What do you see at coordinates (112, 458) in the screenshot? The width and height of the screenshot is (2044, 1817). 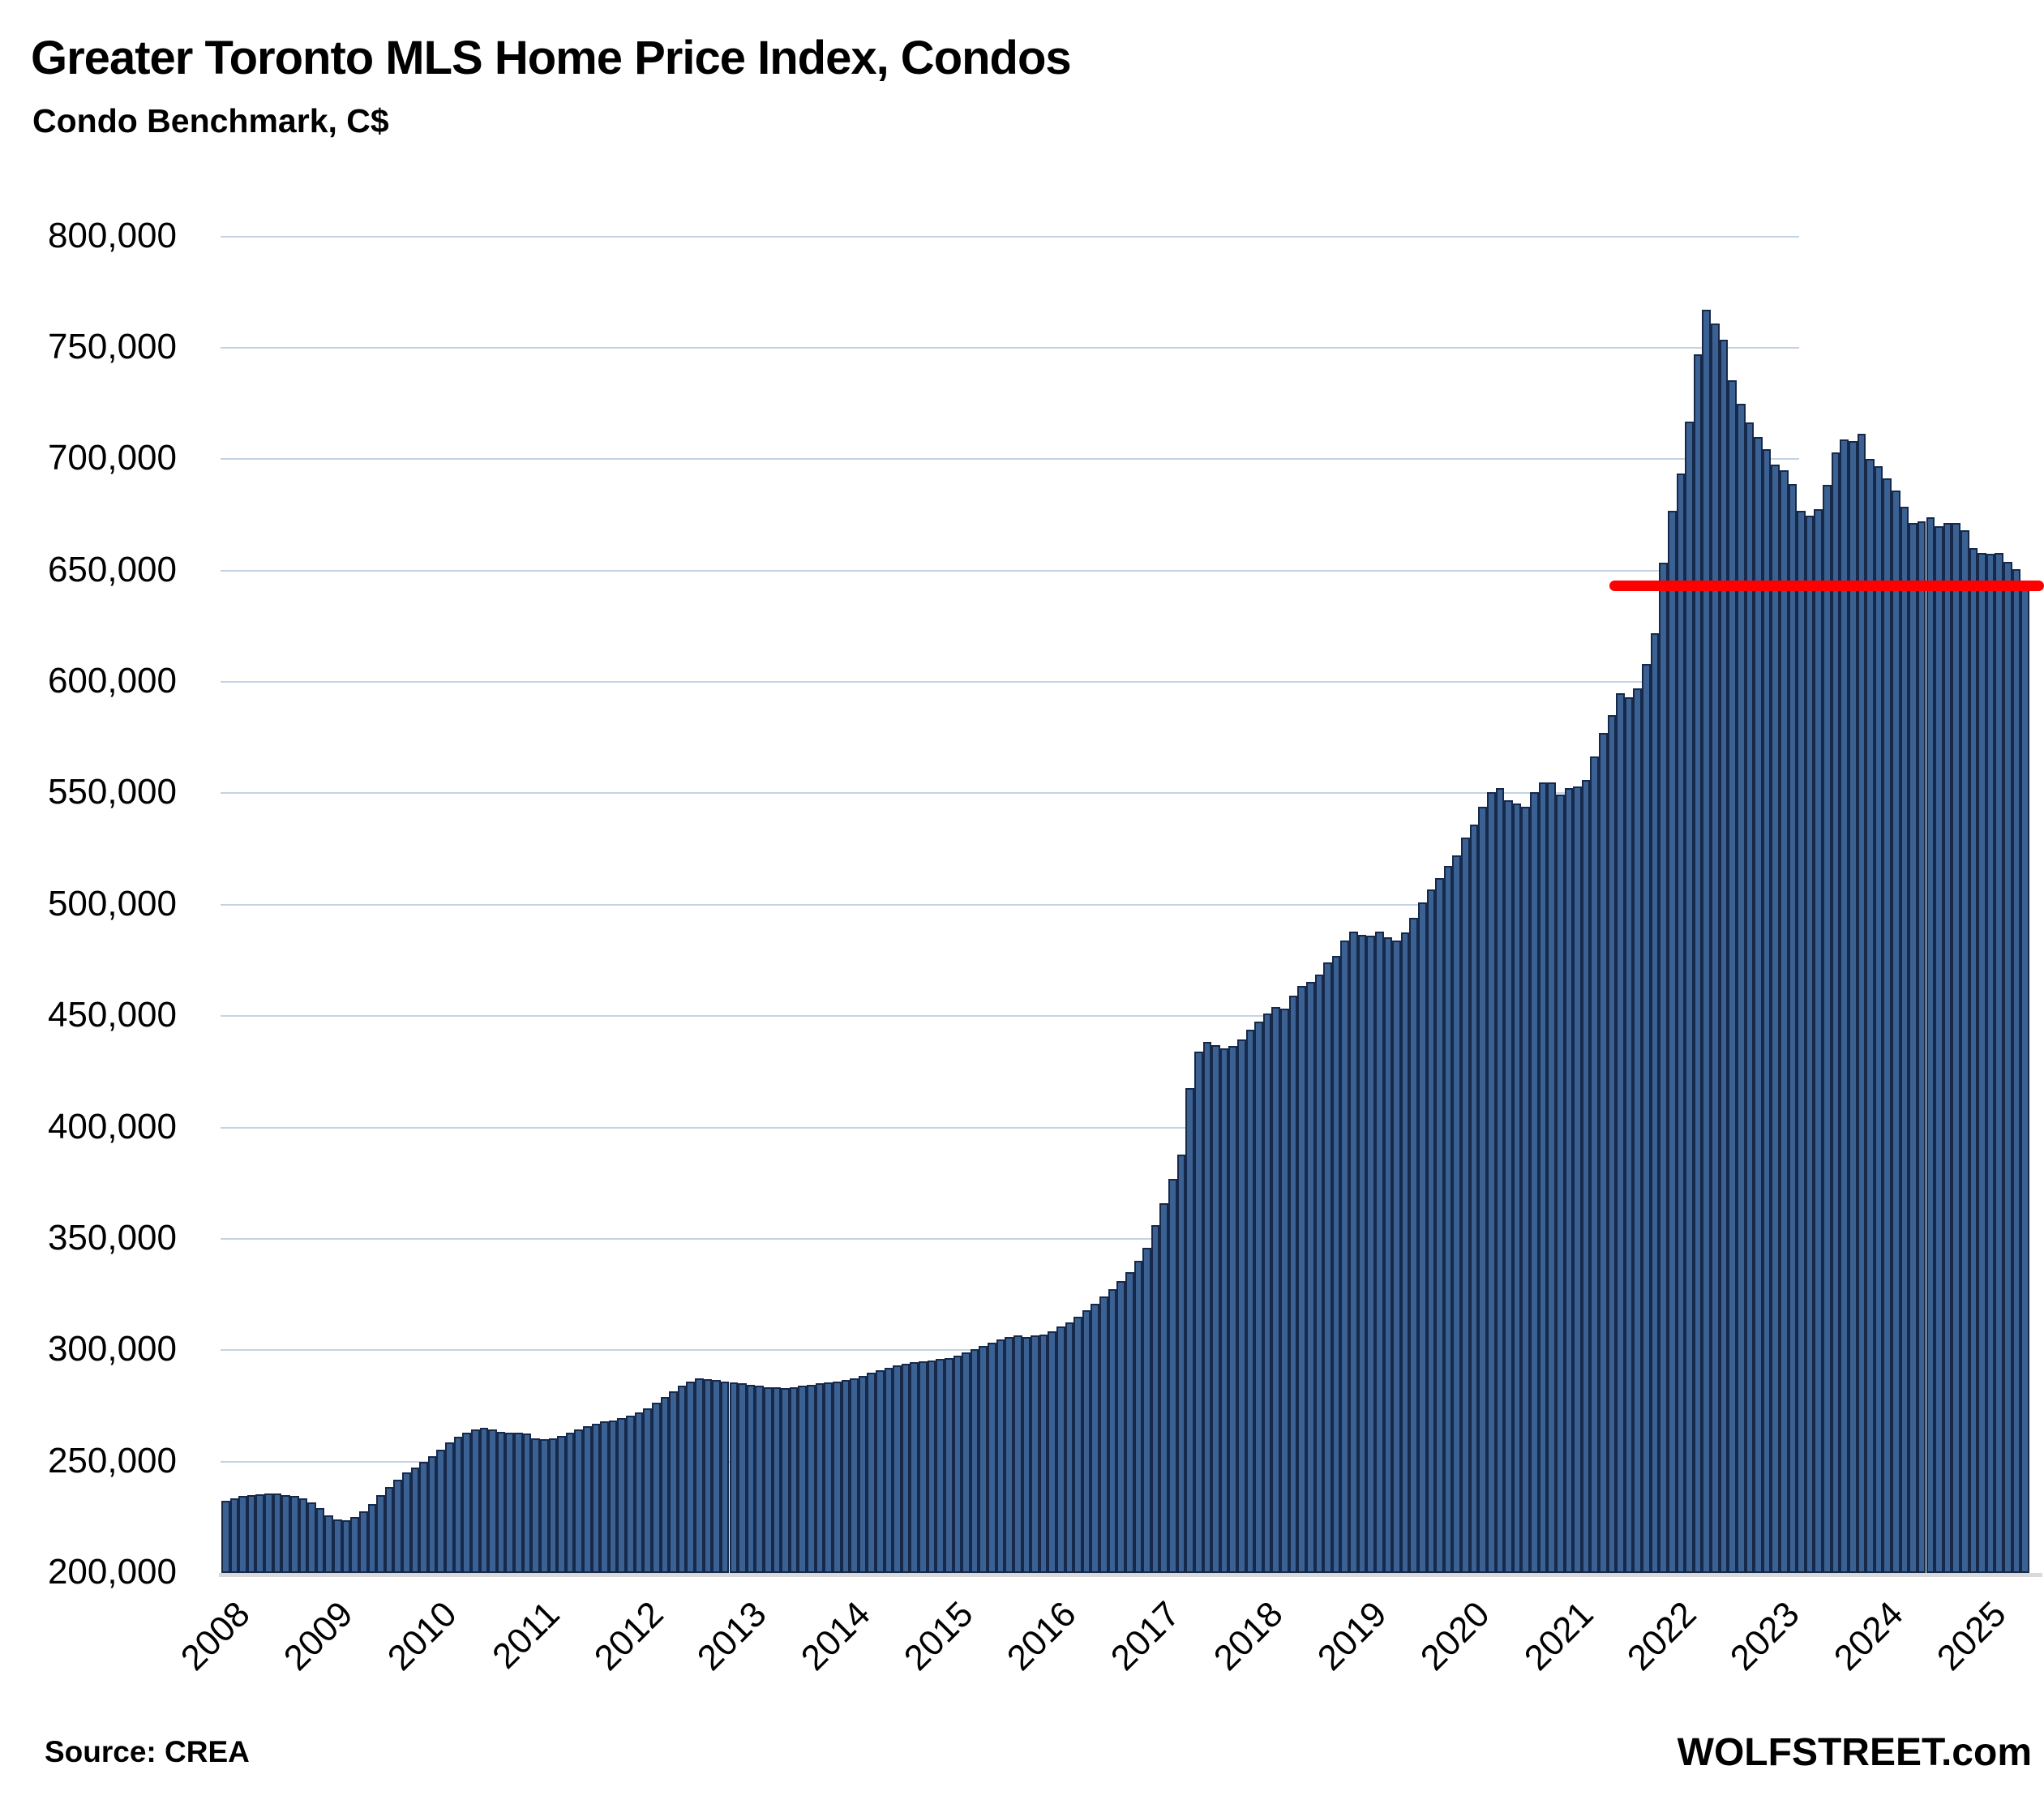 I see `y-axis-tick-label: 700,000` at bounding box center [112, 458].